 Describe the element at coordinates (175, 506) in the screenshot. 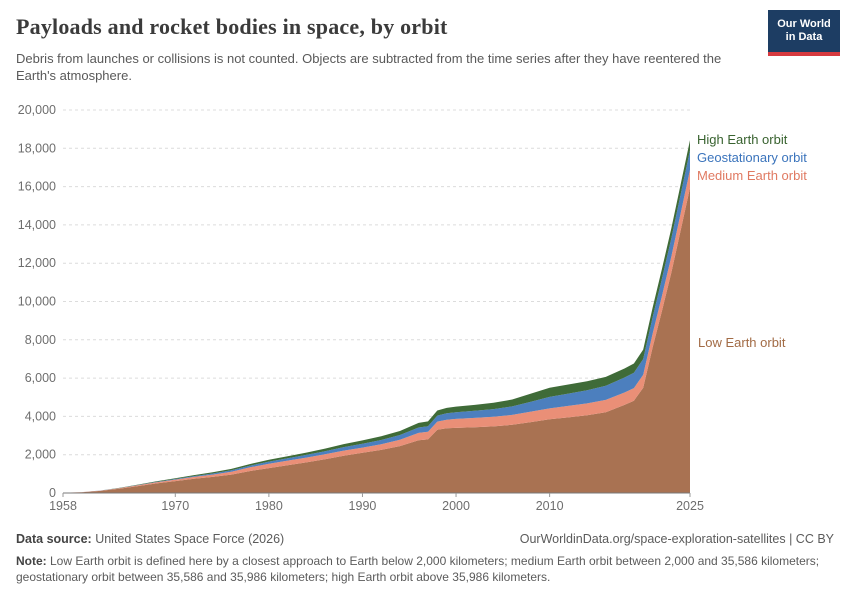

I see `x-tick-label: 1970` at that location.